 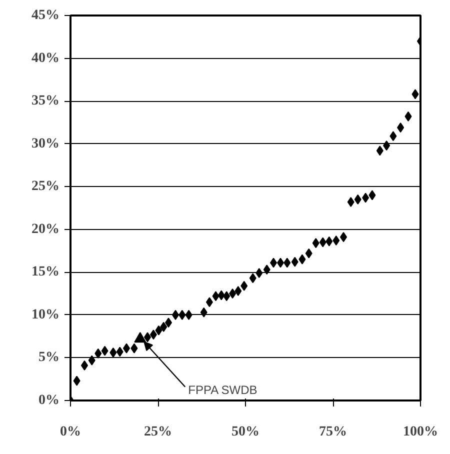 What do you see at coordinates (46, 314) in the screenshot?
I see `y-tick-label: 10%` at bounding box center [46, 314].